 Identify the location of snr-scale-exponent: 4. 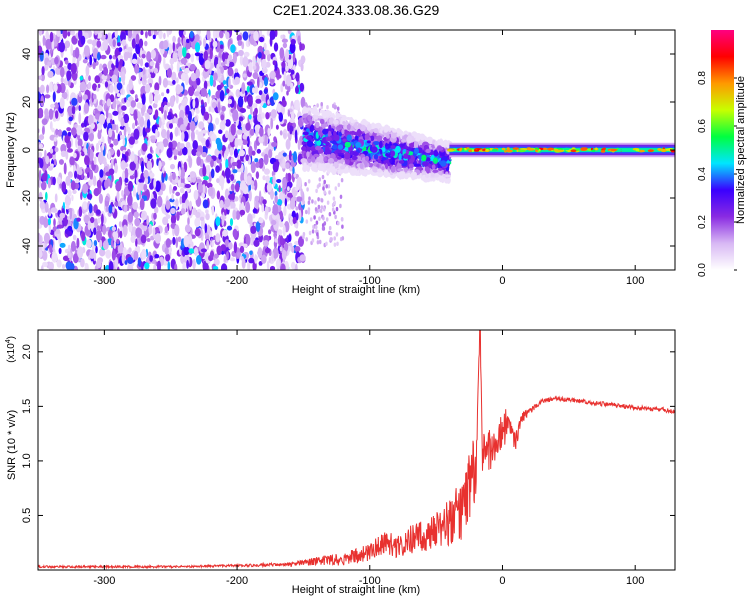
(8, 341).